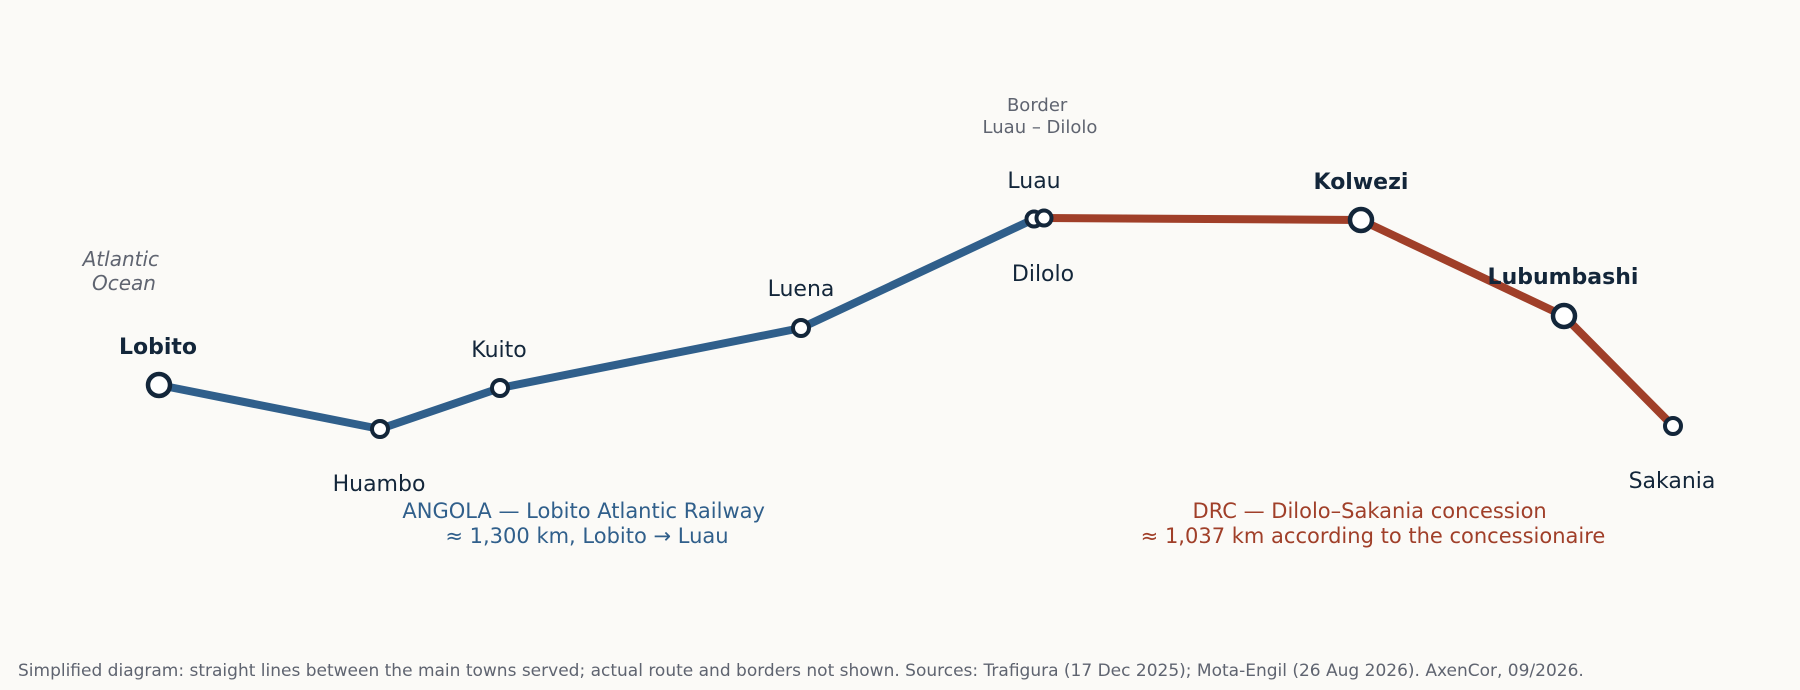 This screenshot has height=690, width=1800. I want to click on station-marker-luena, so click(801, 328).